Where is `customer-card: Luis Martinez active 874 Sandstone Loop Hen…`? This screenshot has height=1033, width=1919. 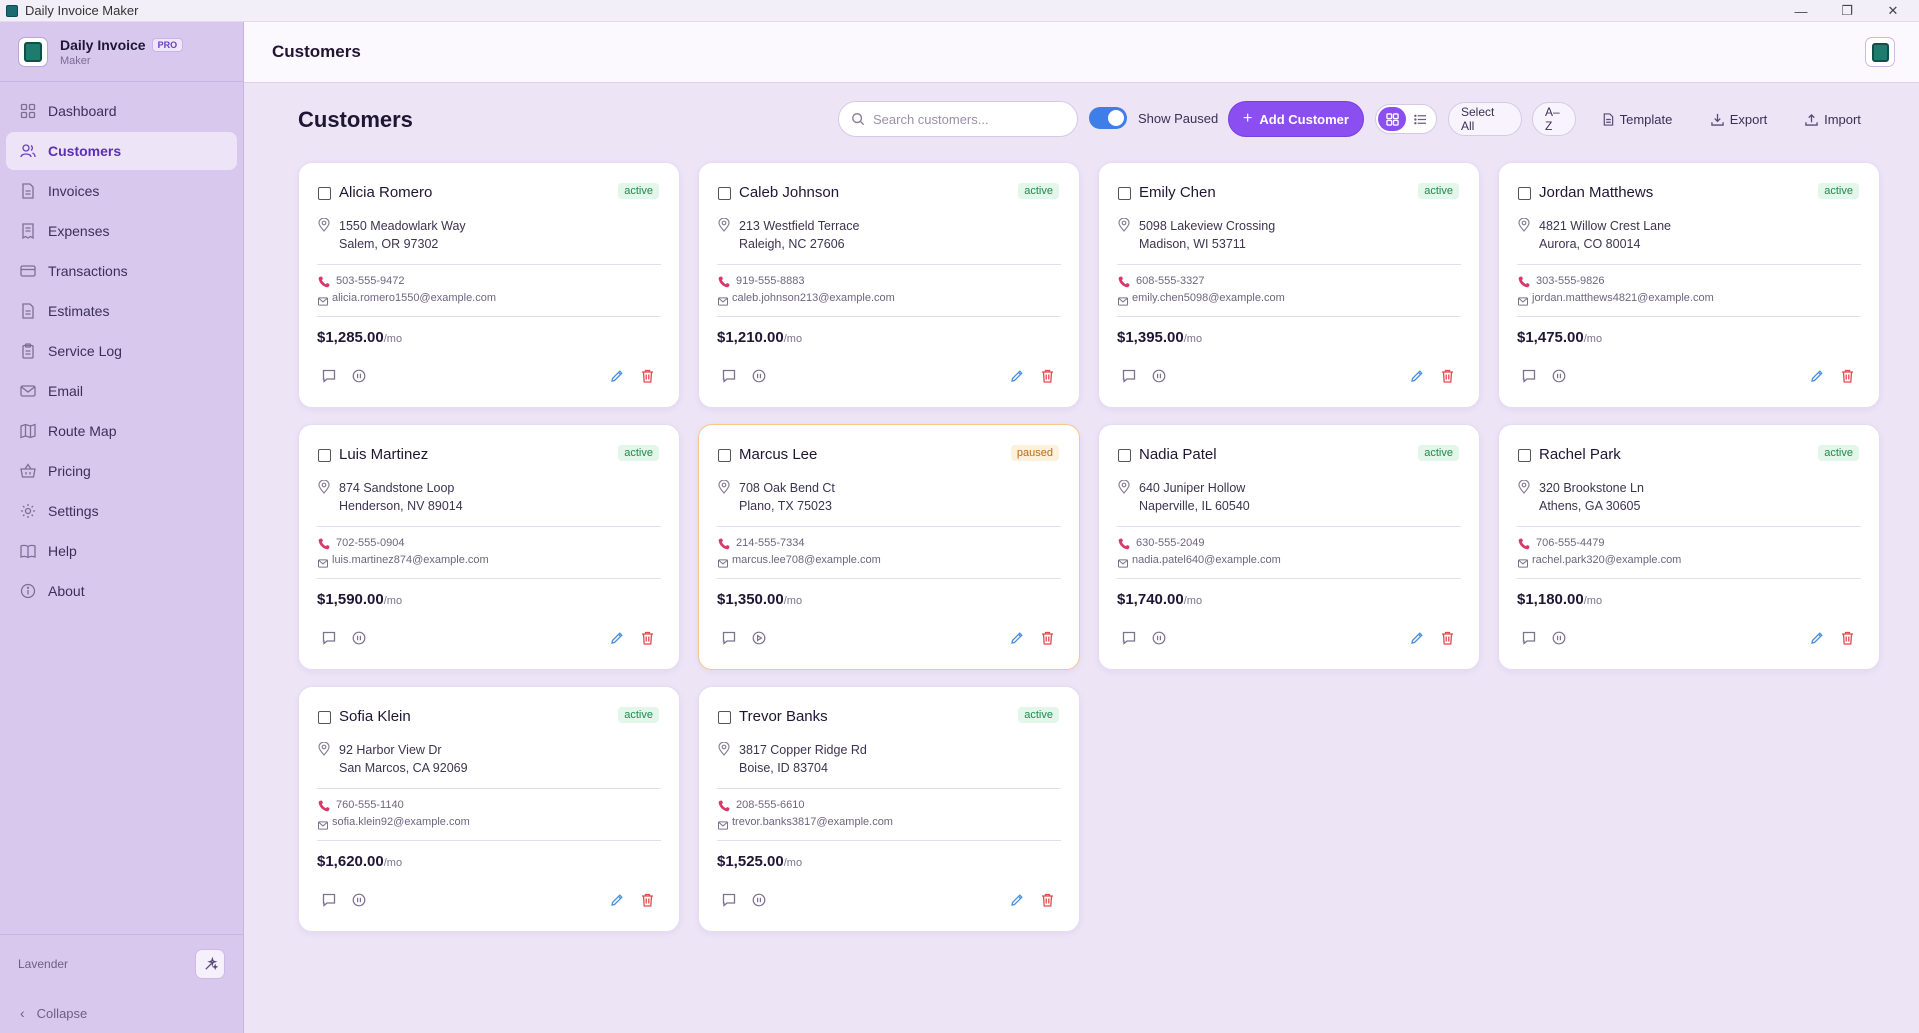 customer-card: Luis Martinez active 874 Sandstone Loop Hen… is located at coordinates (489, 547).